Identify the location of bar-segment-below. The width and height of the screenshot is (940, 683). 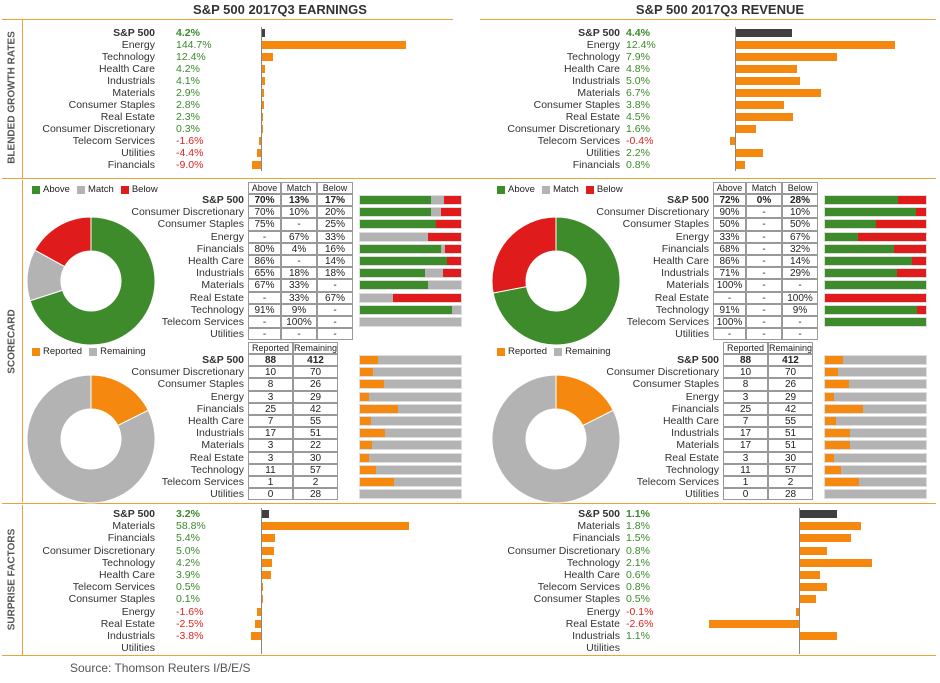
(452, 248).